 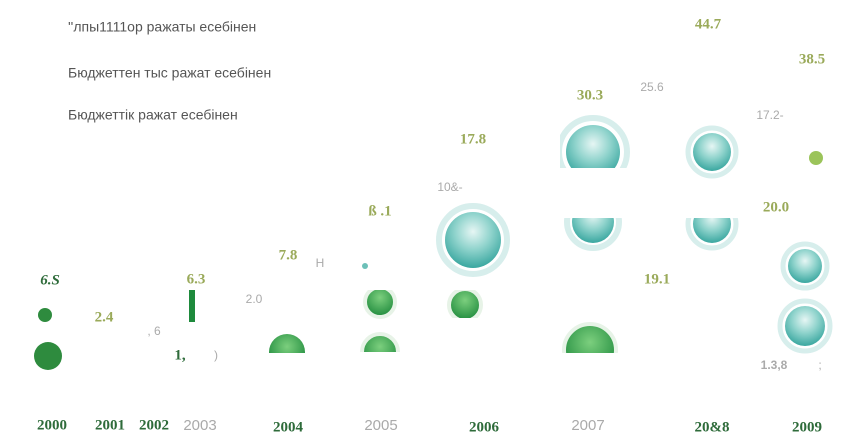 What do you see at coordinates (154, 425) in the screenshot?
I see `year: 2002` at bounding box center [154, 425].